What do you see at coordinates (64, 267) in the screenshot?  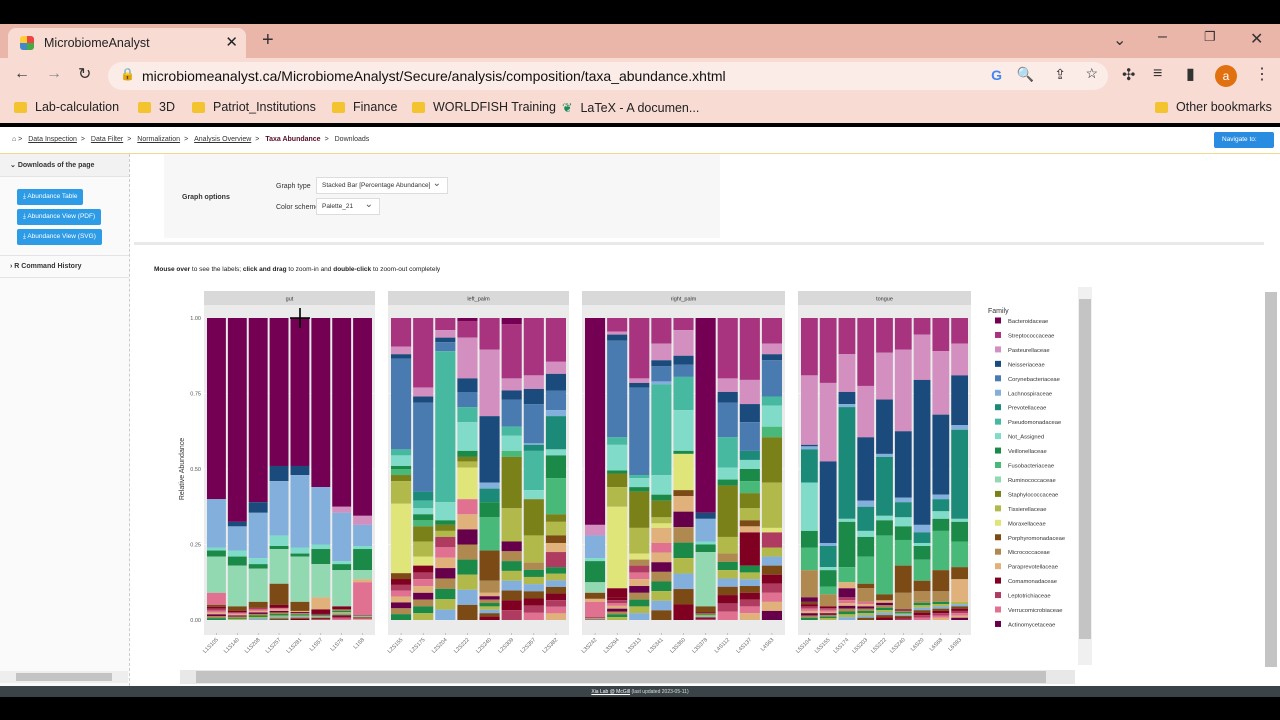 I see `r-command-history: › R Command History` at bounding box center [64, 267].